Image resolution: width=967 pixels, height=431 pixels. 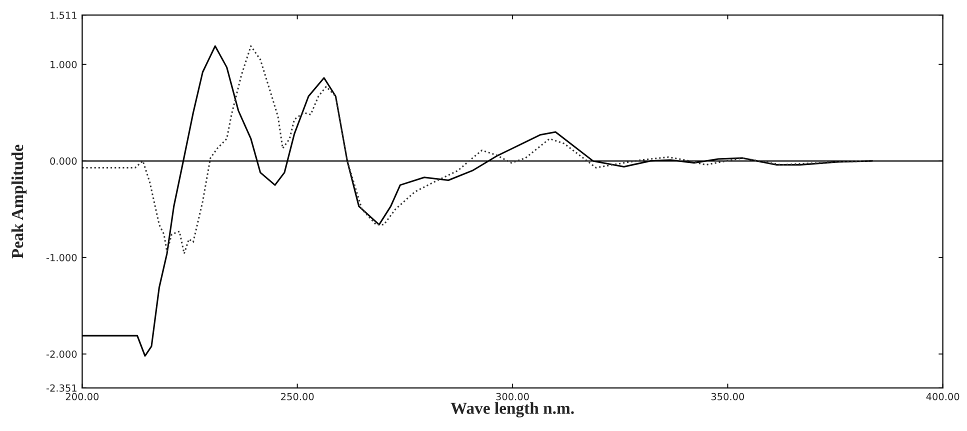 I want to click on x-axis-title: Wave length n.m., so click(x=512, y=410).